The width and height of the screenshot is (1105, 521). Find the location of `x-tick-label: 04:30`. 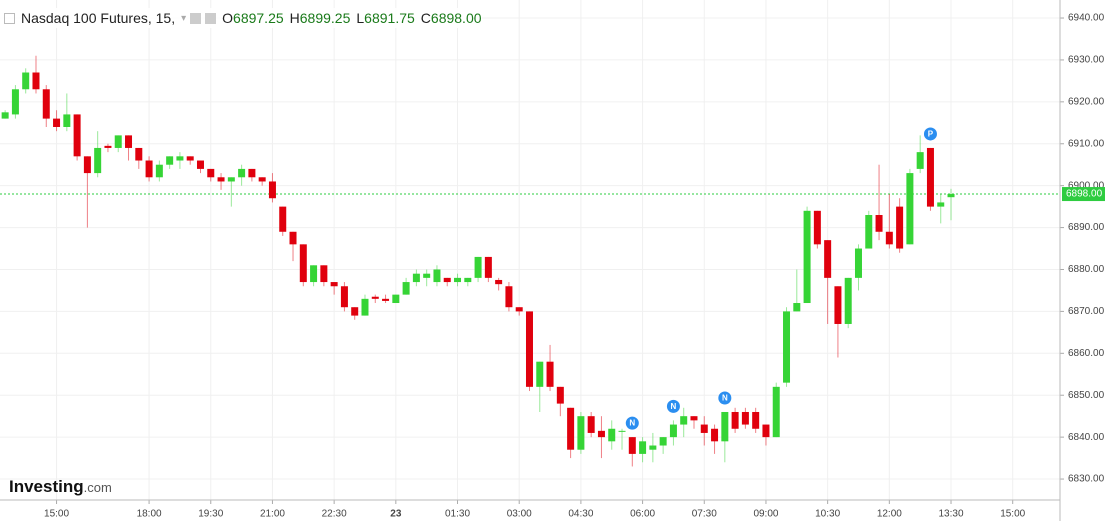

x-tick-label: 04:30 is located at coordinates (580, 514).